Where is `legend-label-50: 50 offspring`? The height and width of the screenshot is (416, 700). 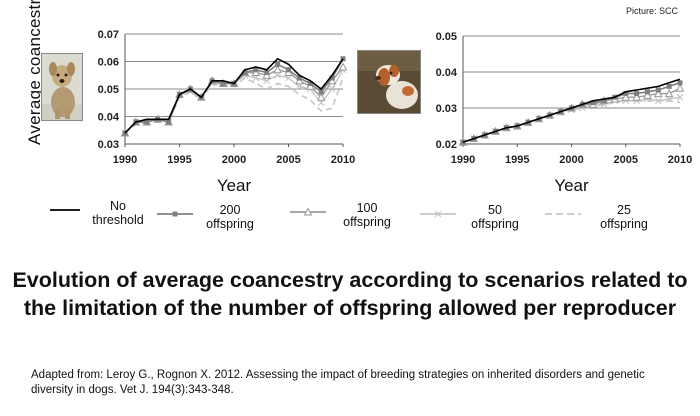 legend-label-50: 50 offspring is located at coordinates (495, 217).